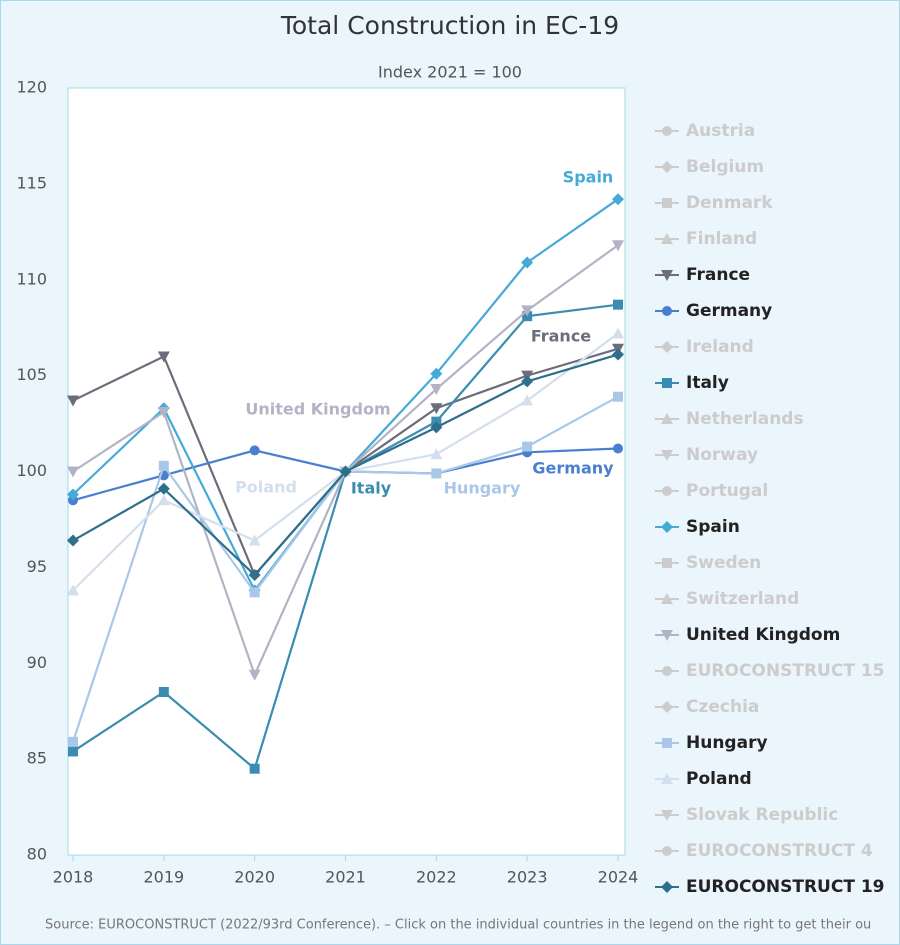 Image resolution: width=900 pixels, height=945 pixels. I want to click on legend-item: Portugal, so click(711, 491).